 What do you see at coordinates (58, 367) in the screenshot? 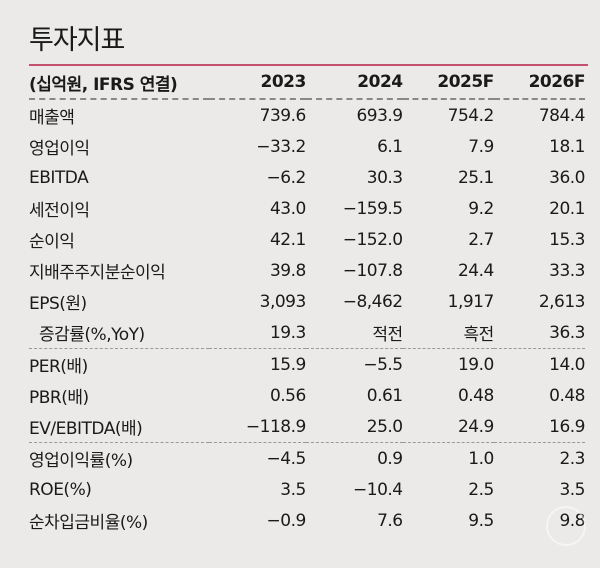
I see `row-label: PER(배)` at bounding box center [58, 367].